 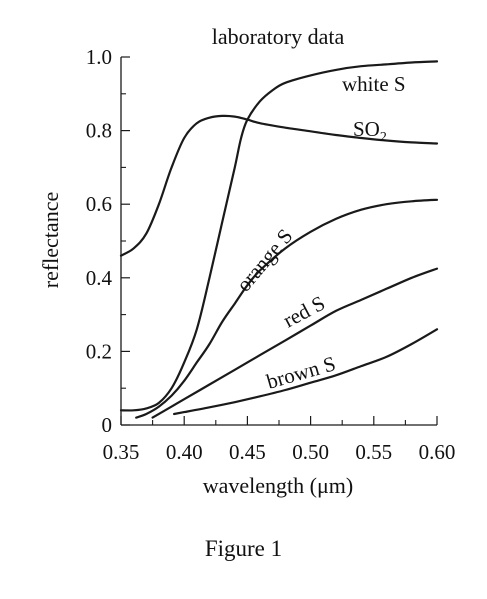 What do you see at coordinates (373, 452) in the screenshot?
I see `x-tick-label: 0.55` at bounding box center [373, 452].